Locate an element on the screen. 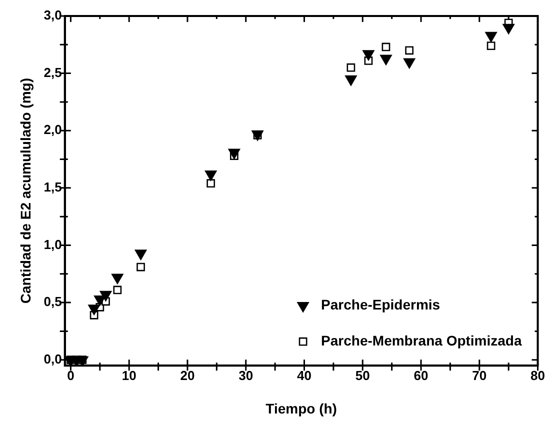 The image size is (548, 426). y-tick-label: 0,5 is located at coordinates (53, 302).